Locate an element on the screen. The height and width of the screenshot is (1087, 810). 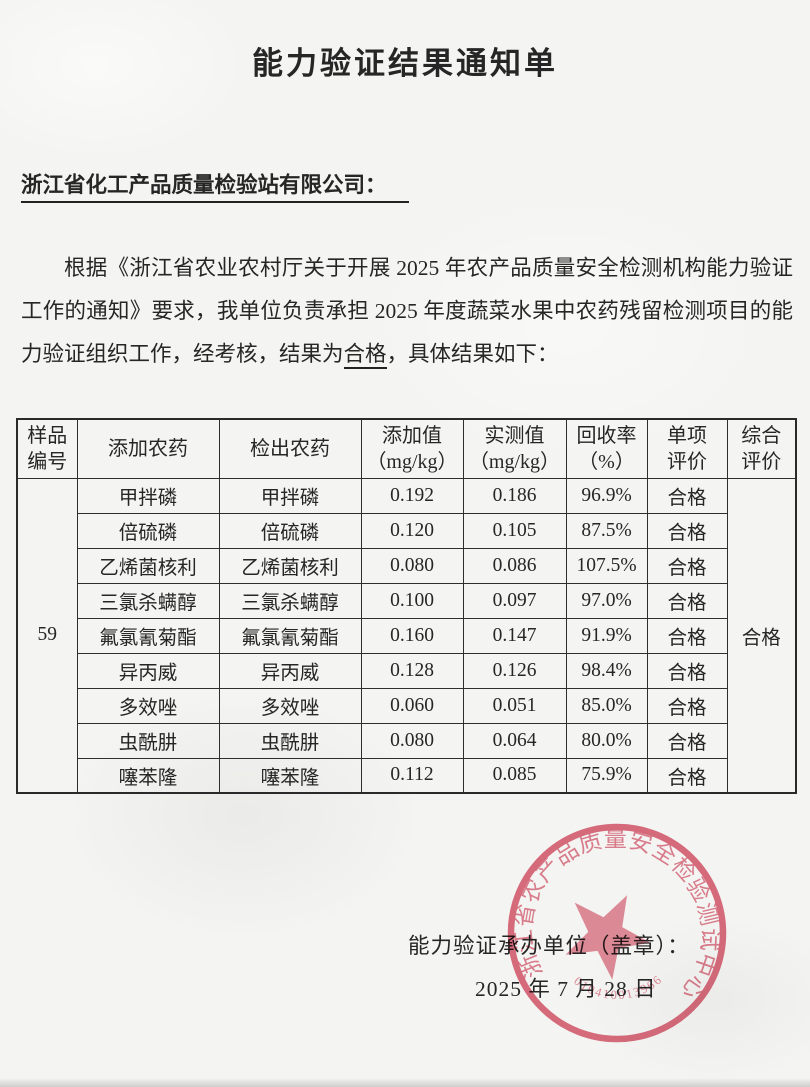
cell-recovery: 80.0% is located at coordinates (606, 740).